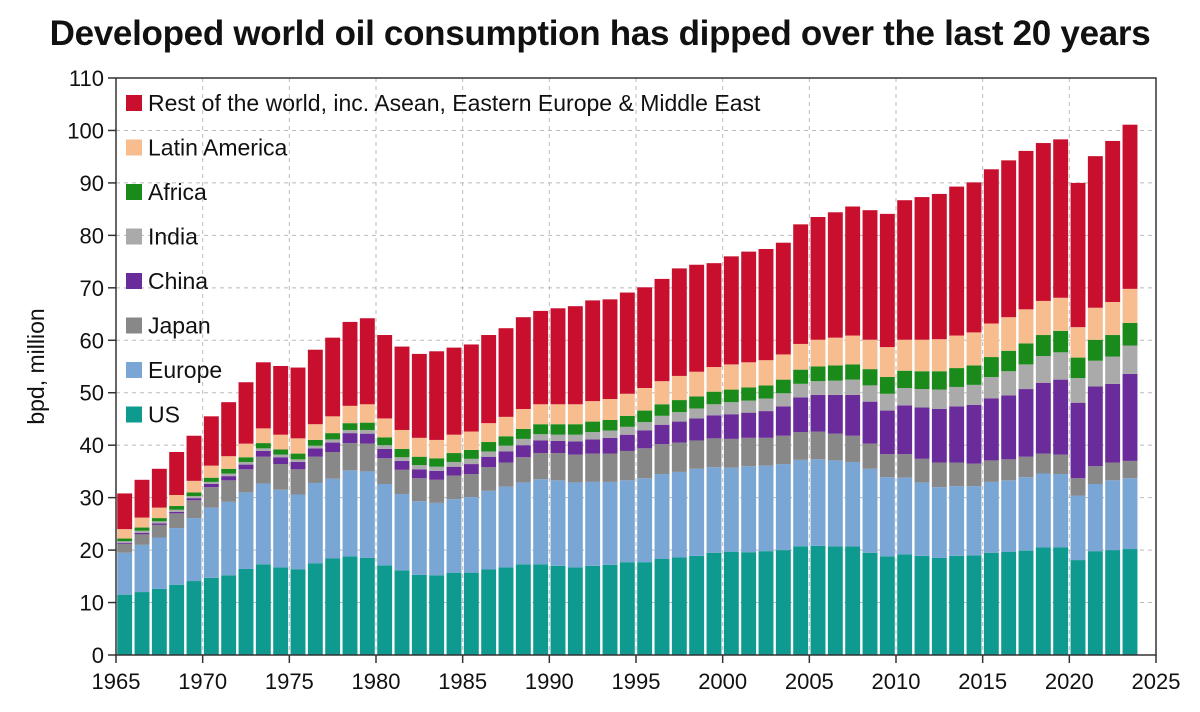 This screenshot has height=712, width=1200. I want to click on y-tick-label: 90, so click(92, 183).